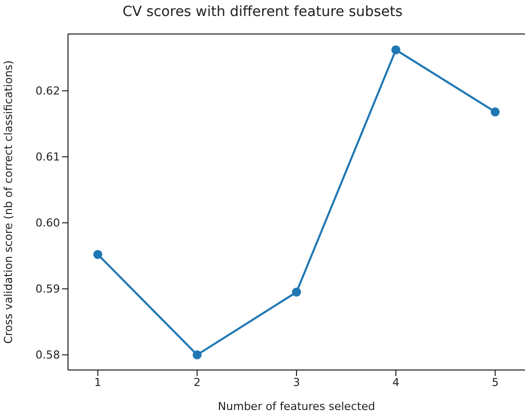 Image resolution: width=525 pixels, height=414 pixels. Describe the element at coordinates (8, 202) in the screenshot. I see `y-axis-title: Cross validation score (nb of correct classifications)` at that location.